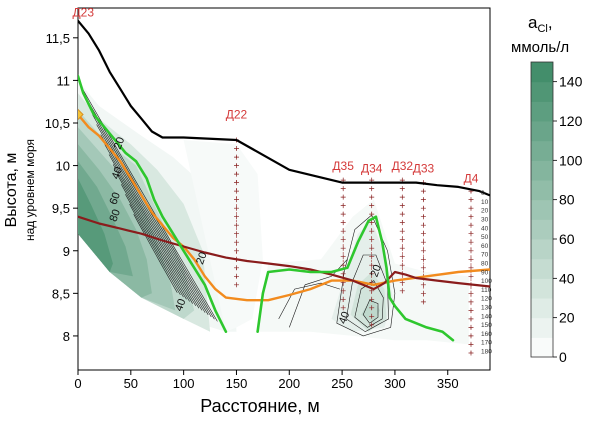  What do you see at coordinates (11, 190) in the screenshot?
I see `y-axis-title: Высота, м` at bounding box center [11, 190].